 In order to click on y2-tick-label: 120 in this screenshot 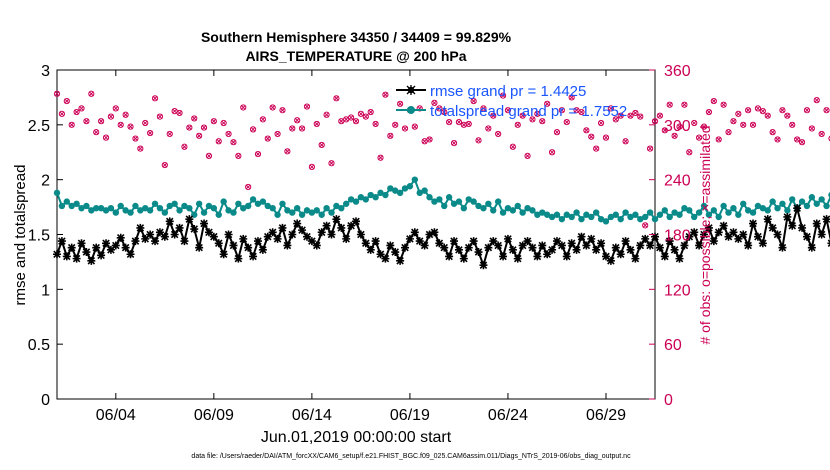, I will do `click(677, 290)`.